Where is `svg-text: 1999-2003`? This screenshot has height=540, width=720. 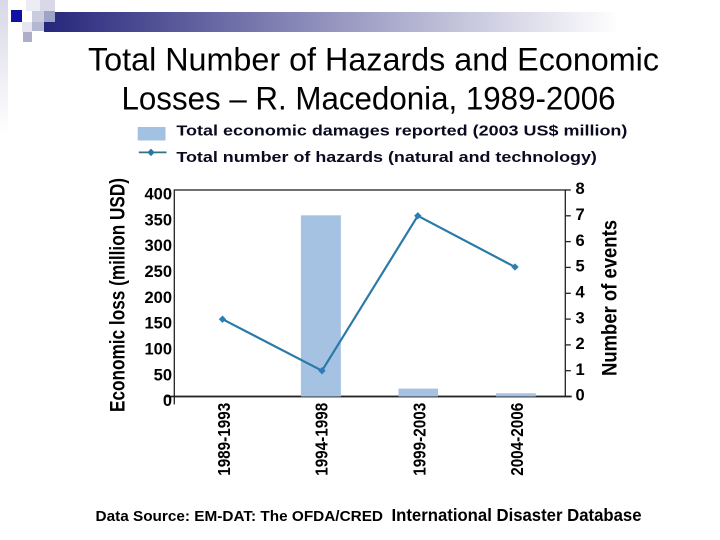 svg-text: 1999-2003 is located at coordinates (419, 439).